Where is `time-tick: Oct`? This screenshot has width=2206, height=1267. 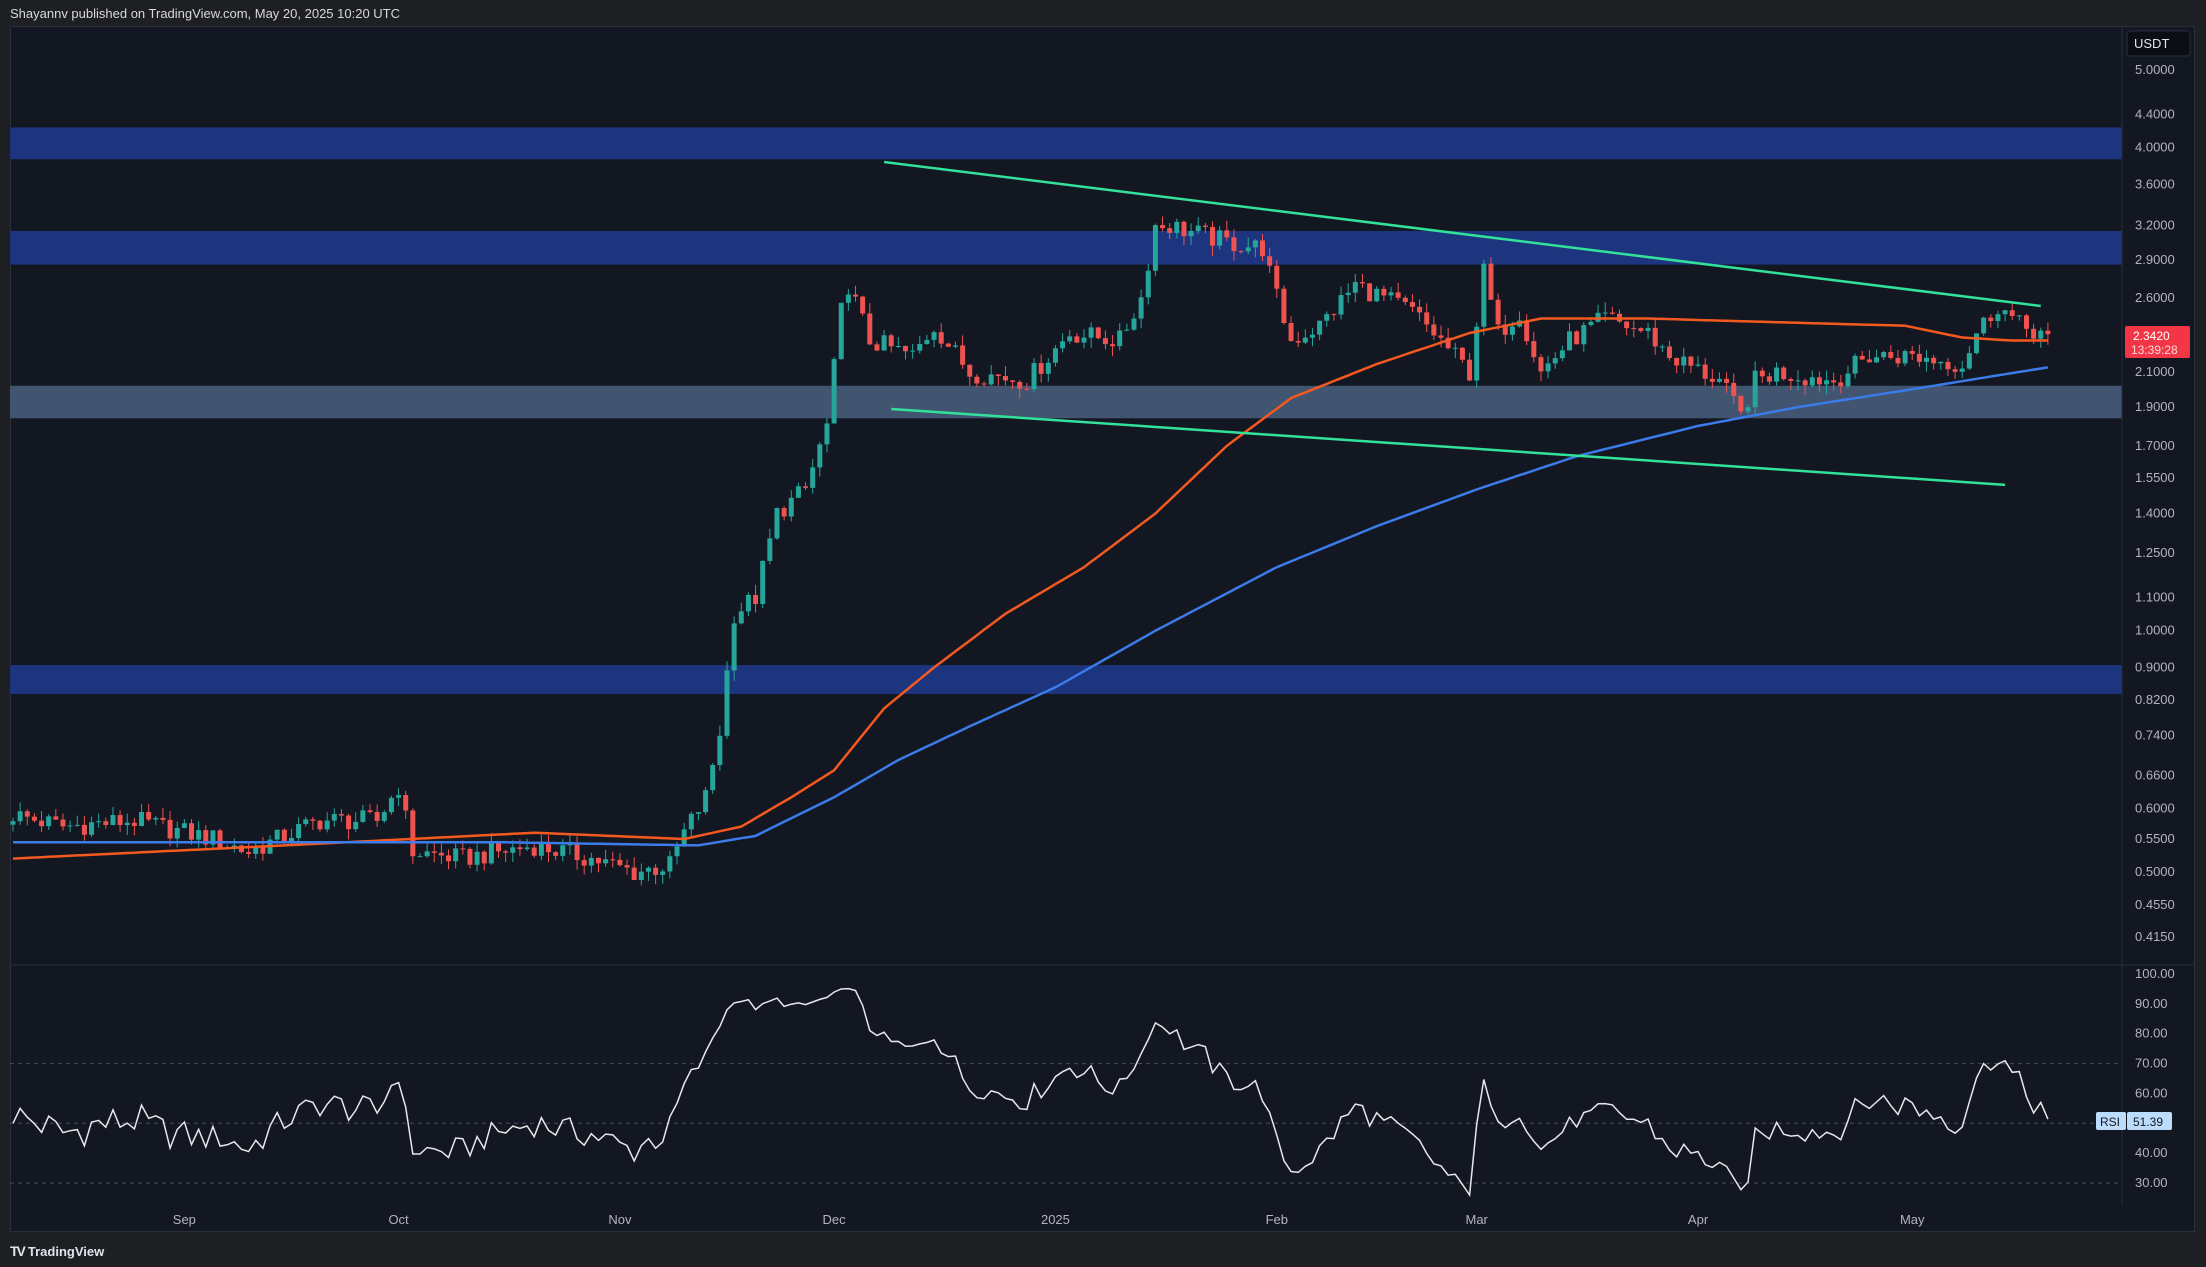
time-tick: Oct is located at coordinates (398, 1219).